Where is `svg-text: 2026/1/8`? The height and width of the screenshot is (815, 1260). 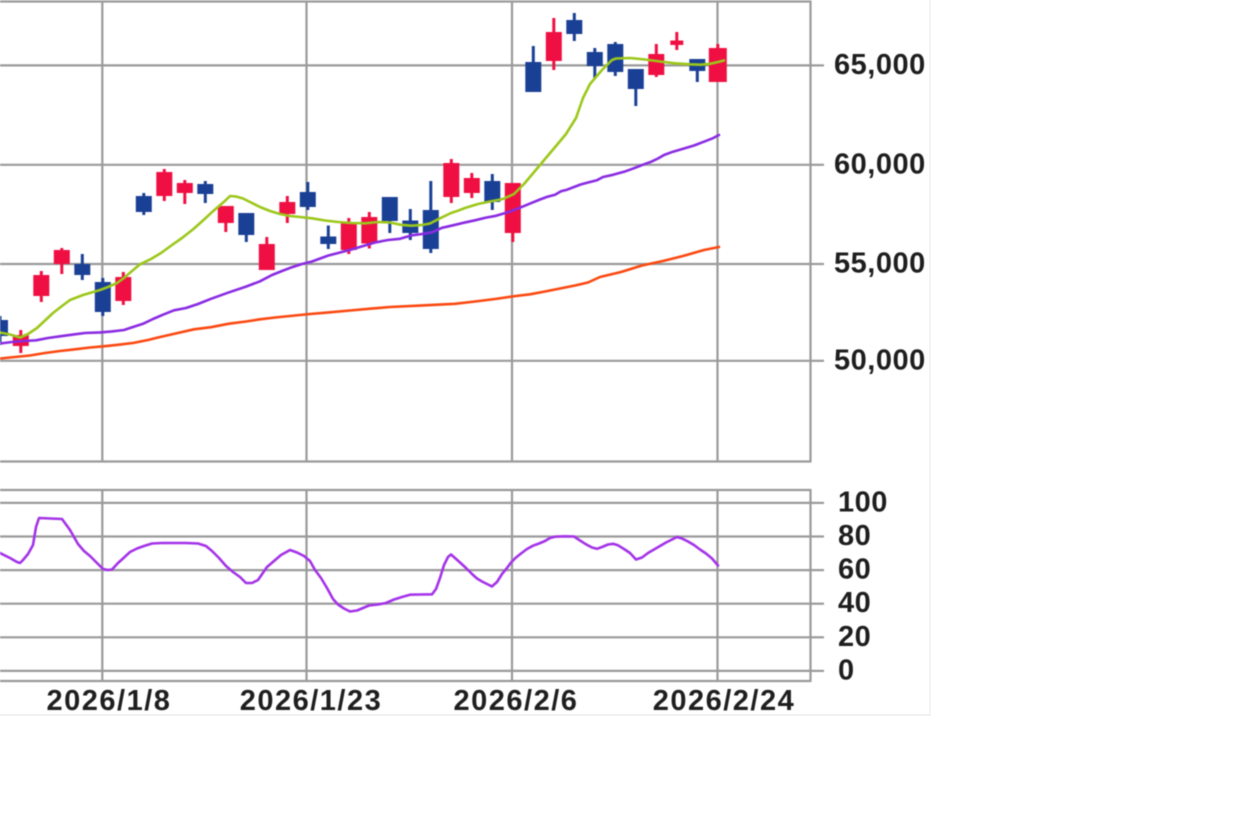 svg-text: 2026/1/8 is located at coordinates (109, 701).